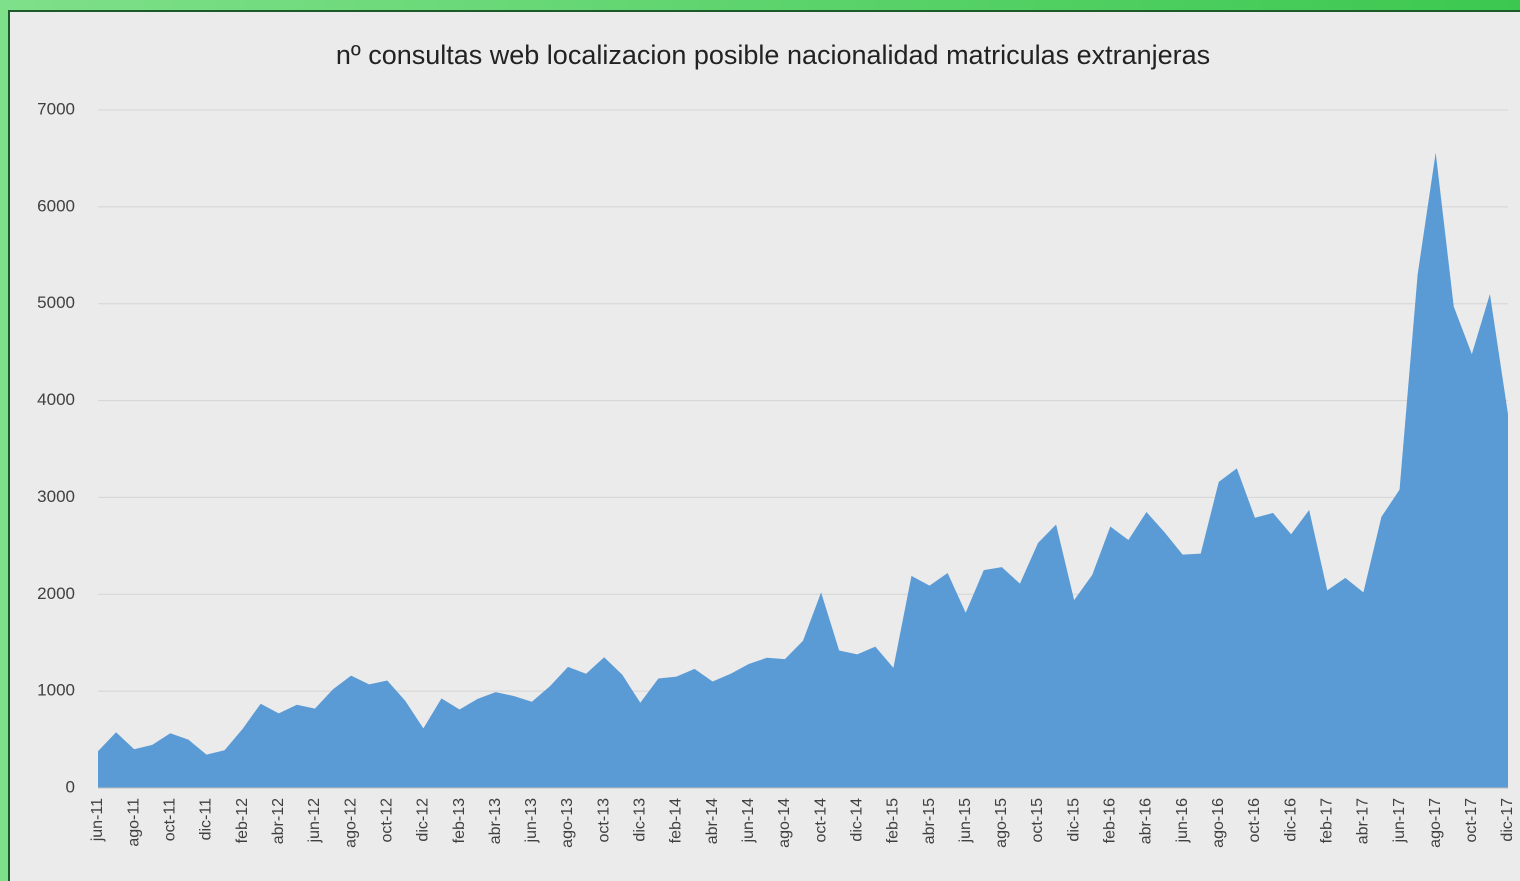 The height and width of the screenshot is (881, 1520). I want to click on x-tick-label: feb-14, so click(676, 820).